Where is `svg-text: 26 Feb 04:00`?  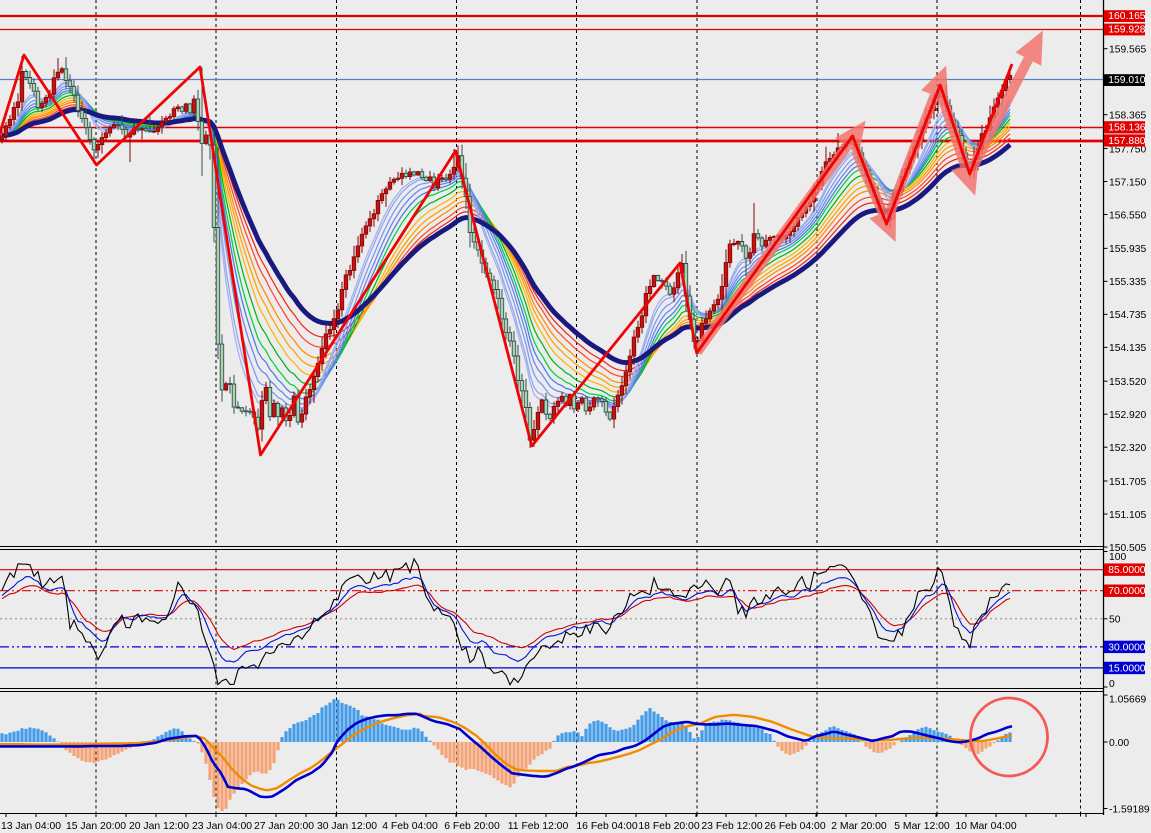 svg-text: 26 Feb 04:00 is located at coordinates (794, 826).